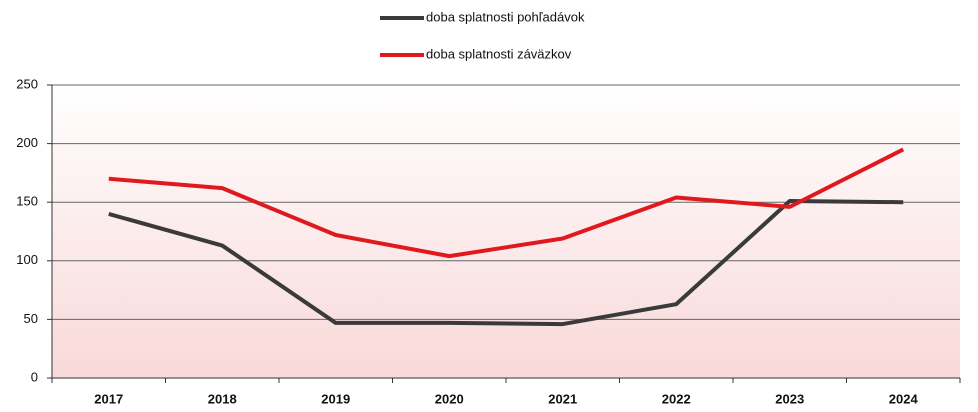  Describe the element at coordinates (108, 398) in the screenshot. I see `x-tick-label: 2017` at that location.